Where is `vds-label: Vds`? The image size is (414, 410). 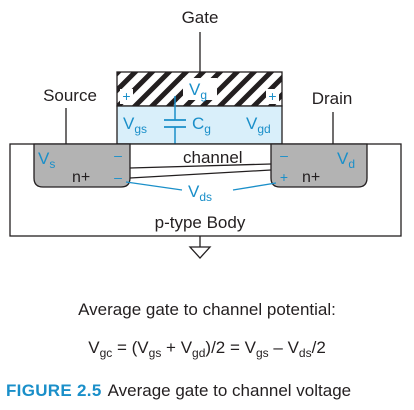
vds-label: Vds is located at coordinates (200, 193).